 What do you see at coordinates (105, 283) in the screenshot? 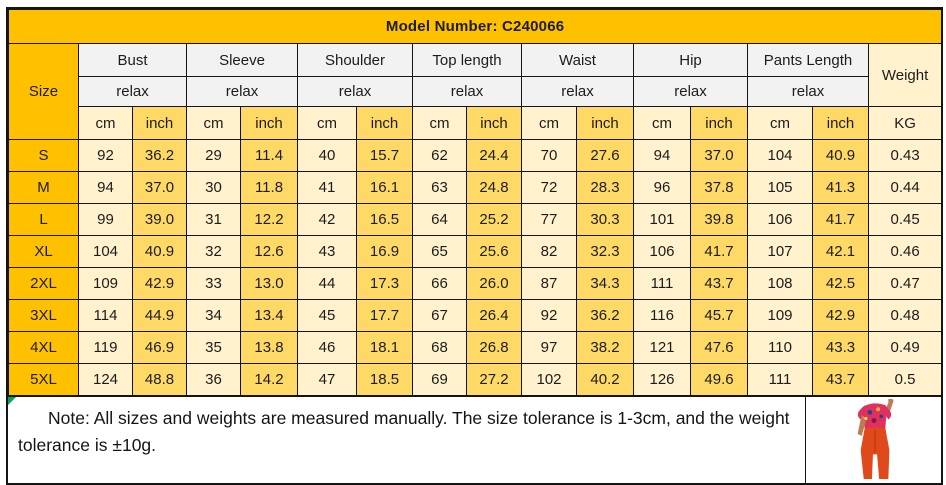
I see `cm-value-cell: 109` at bounding box center [105, 283].